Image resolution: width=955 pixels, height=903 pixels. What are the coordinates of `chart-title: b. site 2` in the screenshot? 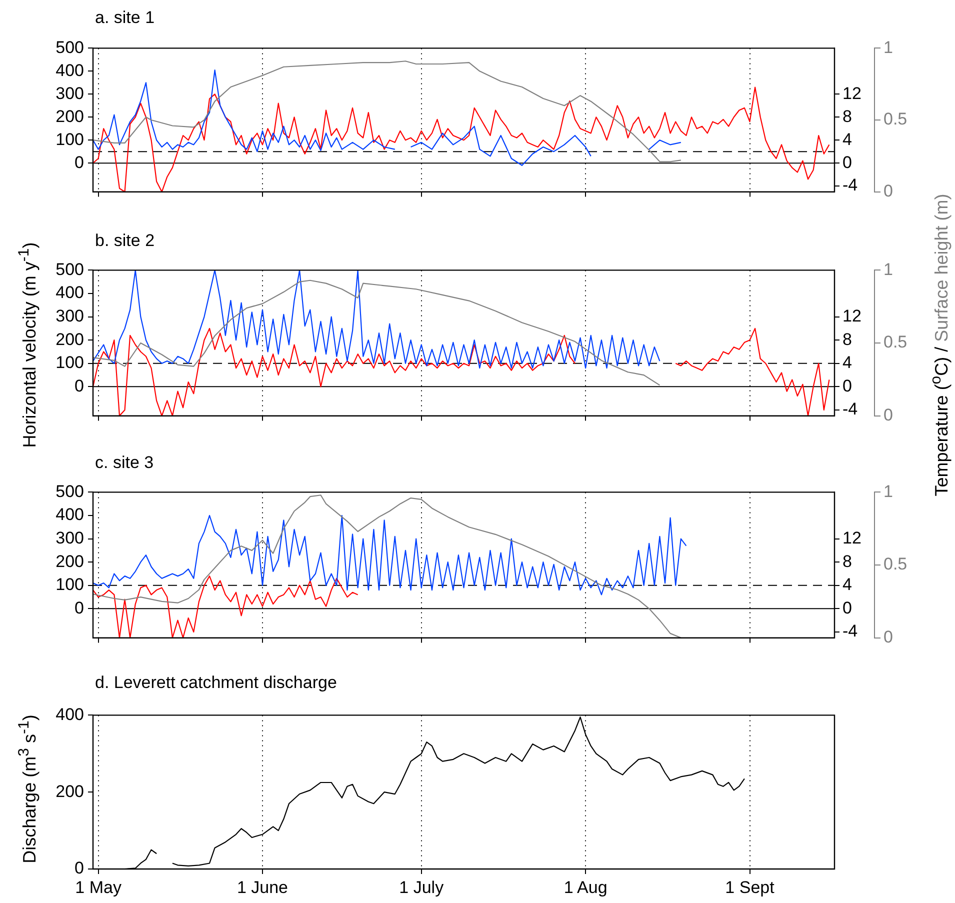 It's located at (125, 240).